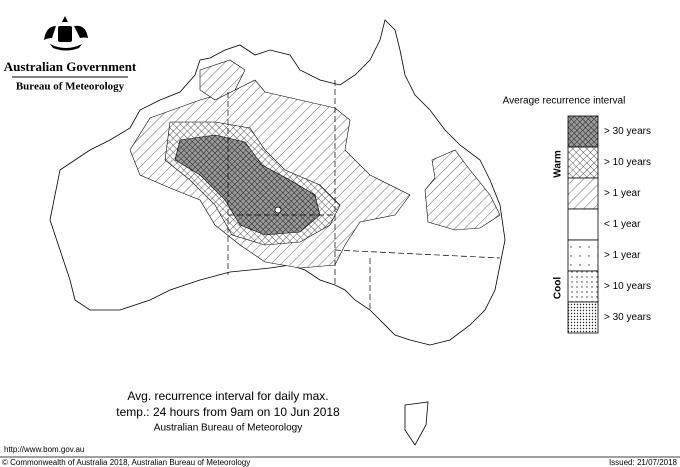 This screenshot has width=680, height=467. What do you see at coordinates (44, 449) in the screenshot?
I see `footer-url: http://www.bom.gov.au` at bounding box center [44, 449].